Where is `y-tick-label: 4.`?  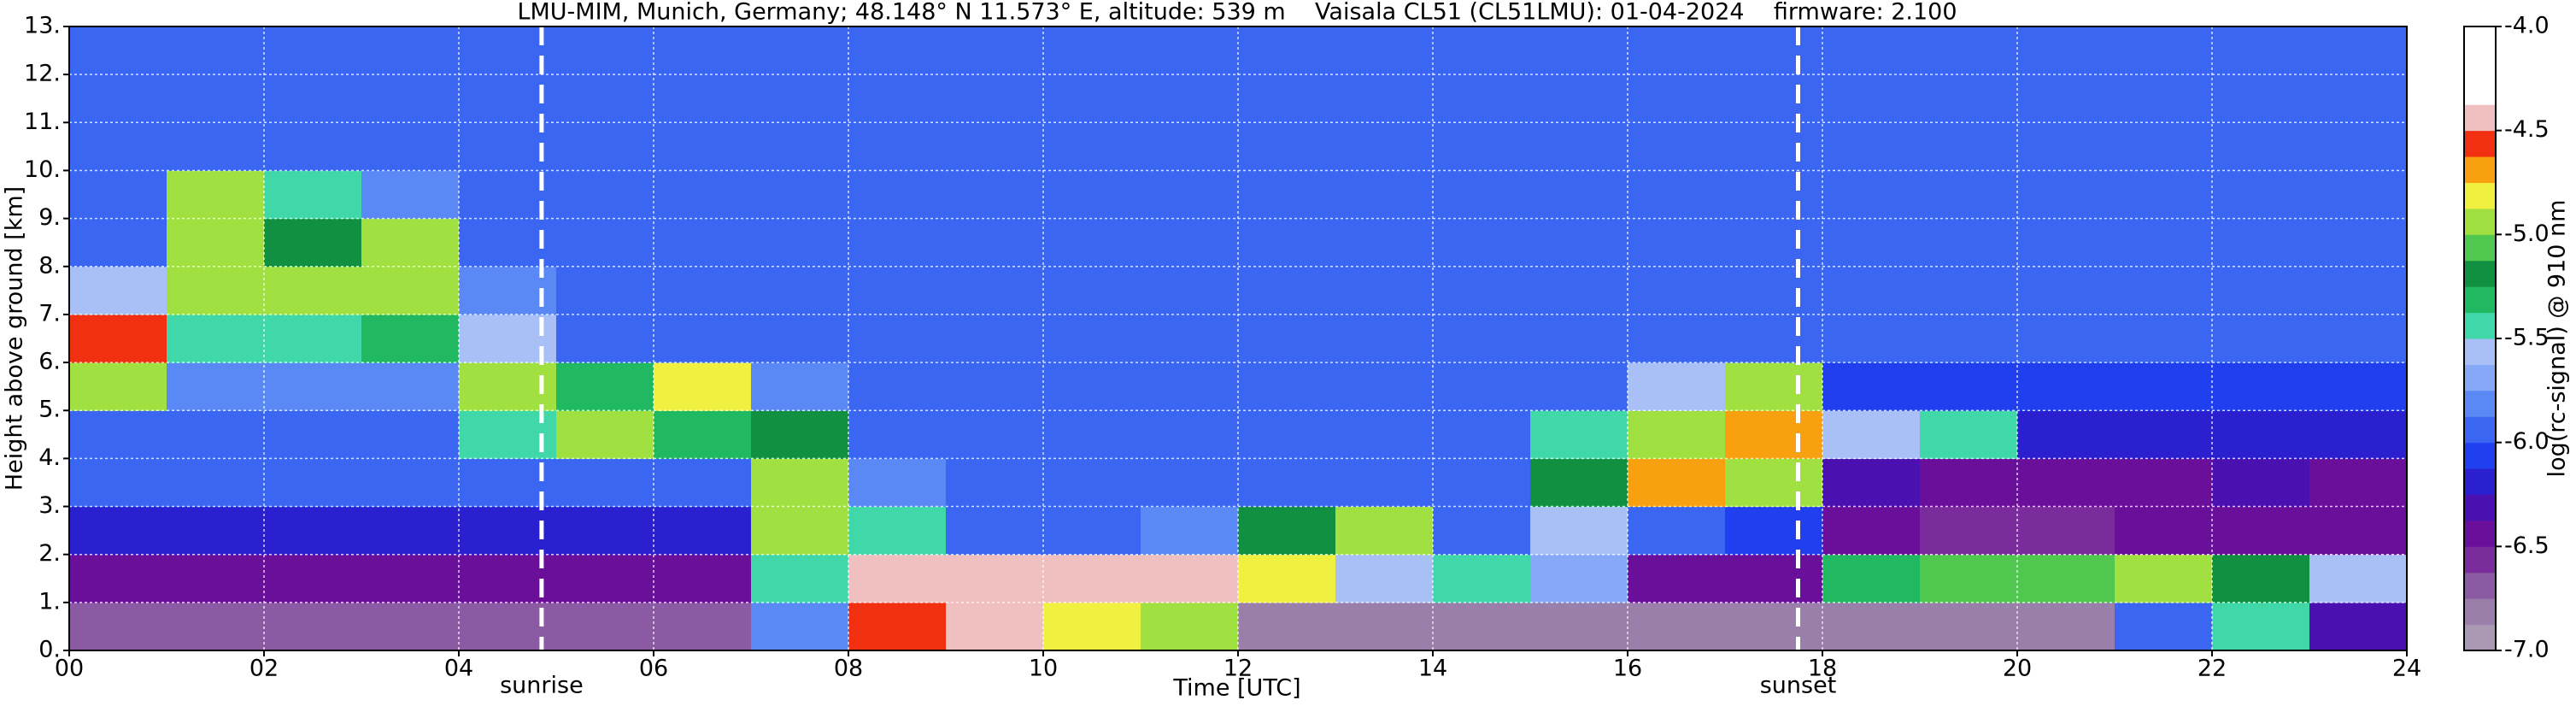
y-tick-label: 4. is located at coordinates (49, 457).